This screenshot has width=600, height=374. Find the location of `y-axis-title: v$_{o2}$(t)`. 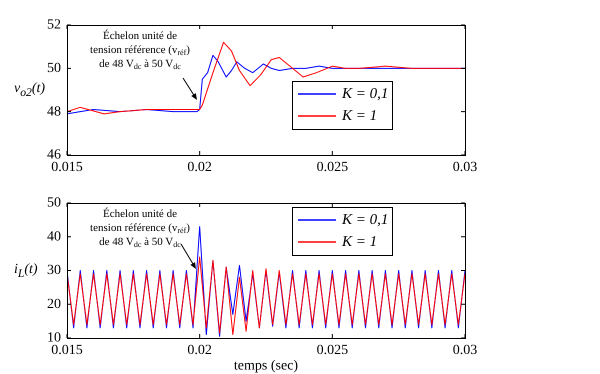

y-axis-title: v$_{o2}$(t) is located at coordinates (30, 90).